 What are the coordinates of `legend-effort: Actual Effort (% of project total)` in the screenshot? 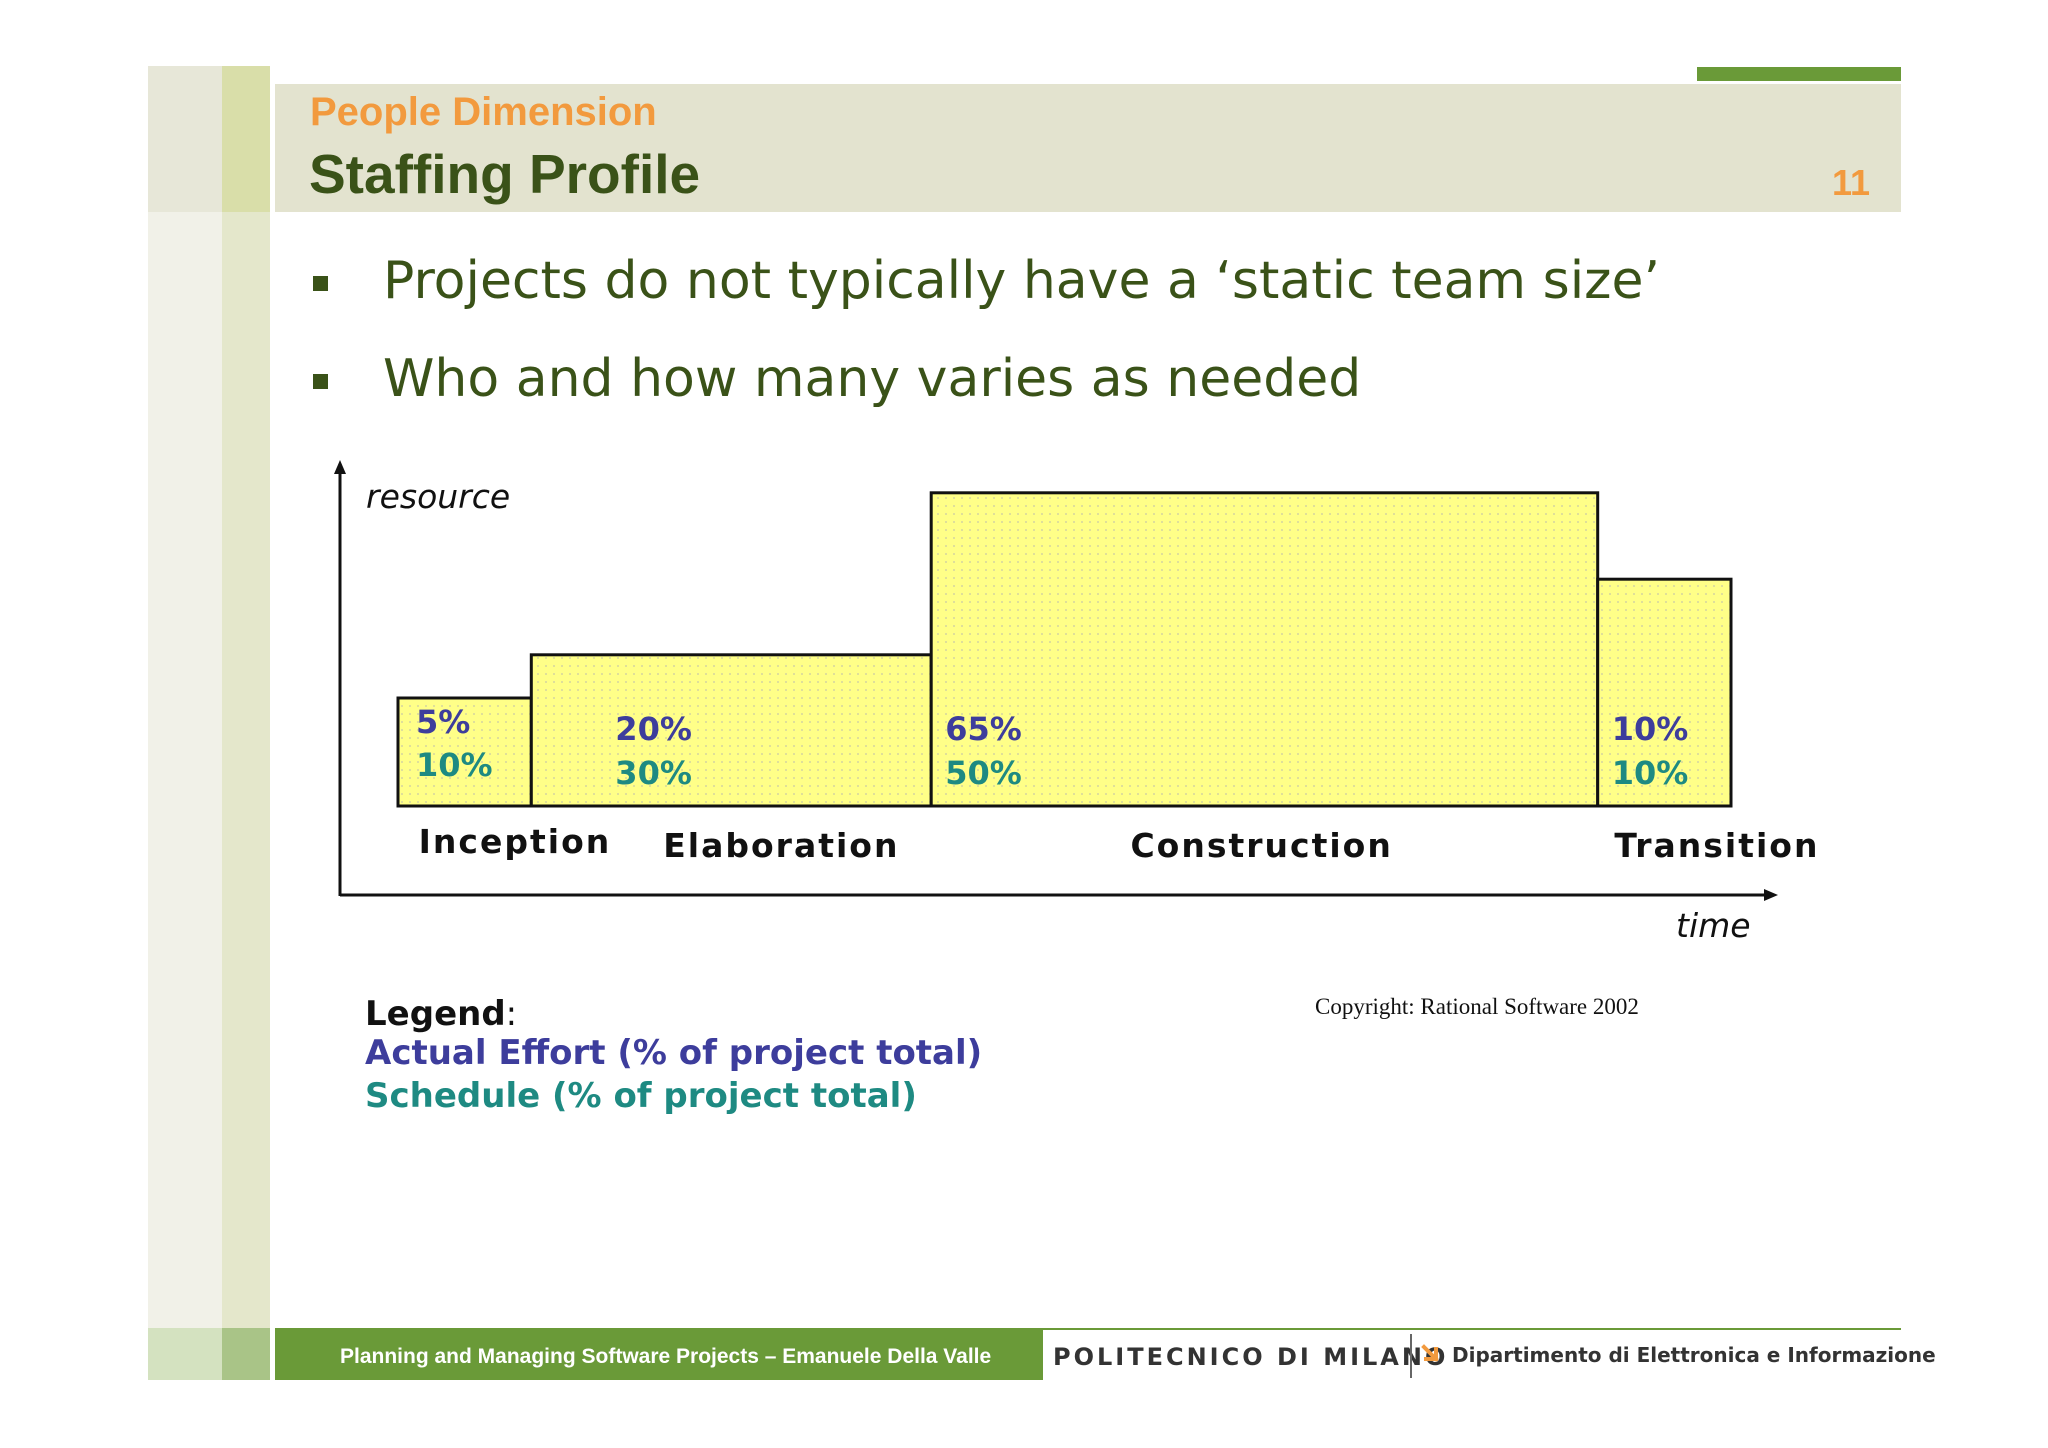 It's located at (674, 1053).